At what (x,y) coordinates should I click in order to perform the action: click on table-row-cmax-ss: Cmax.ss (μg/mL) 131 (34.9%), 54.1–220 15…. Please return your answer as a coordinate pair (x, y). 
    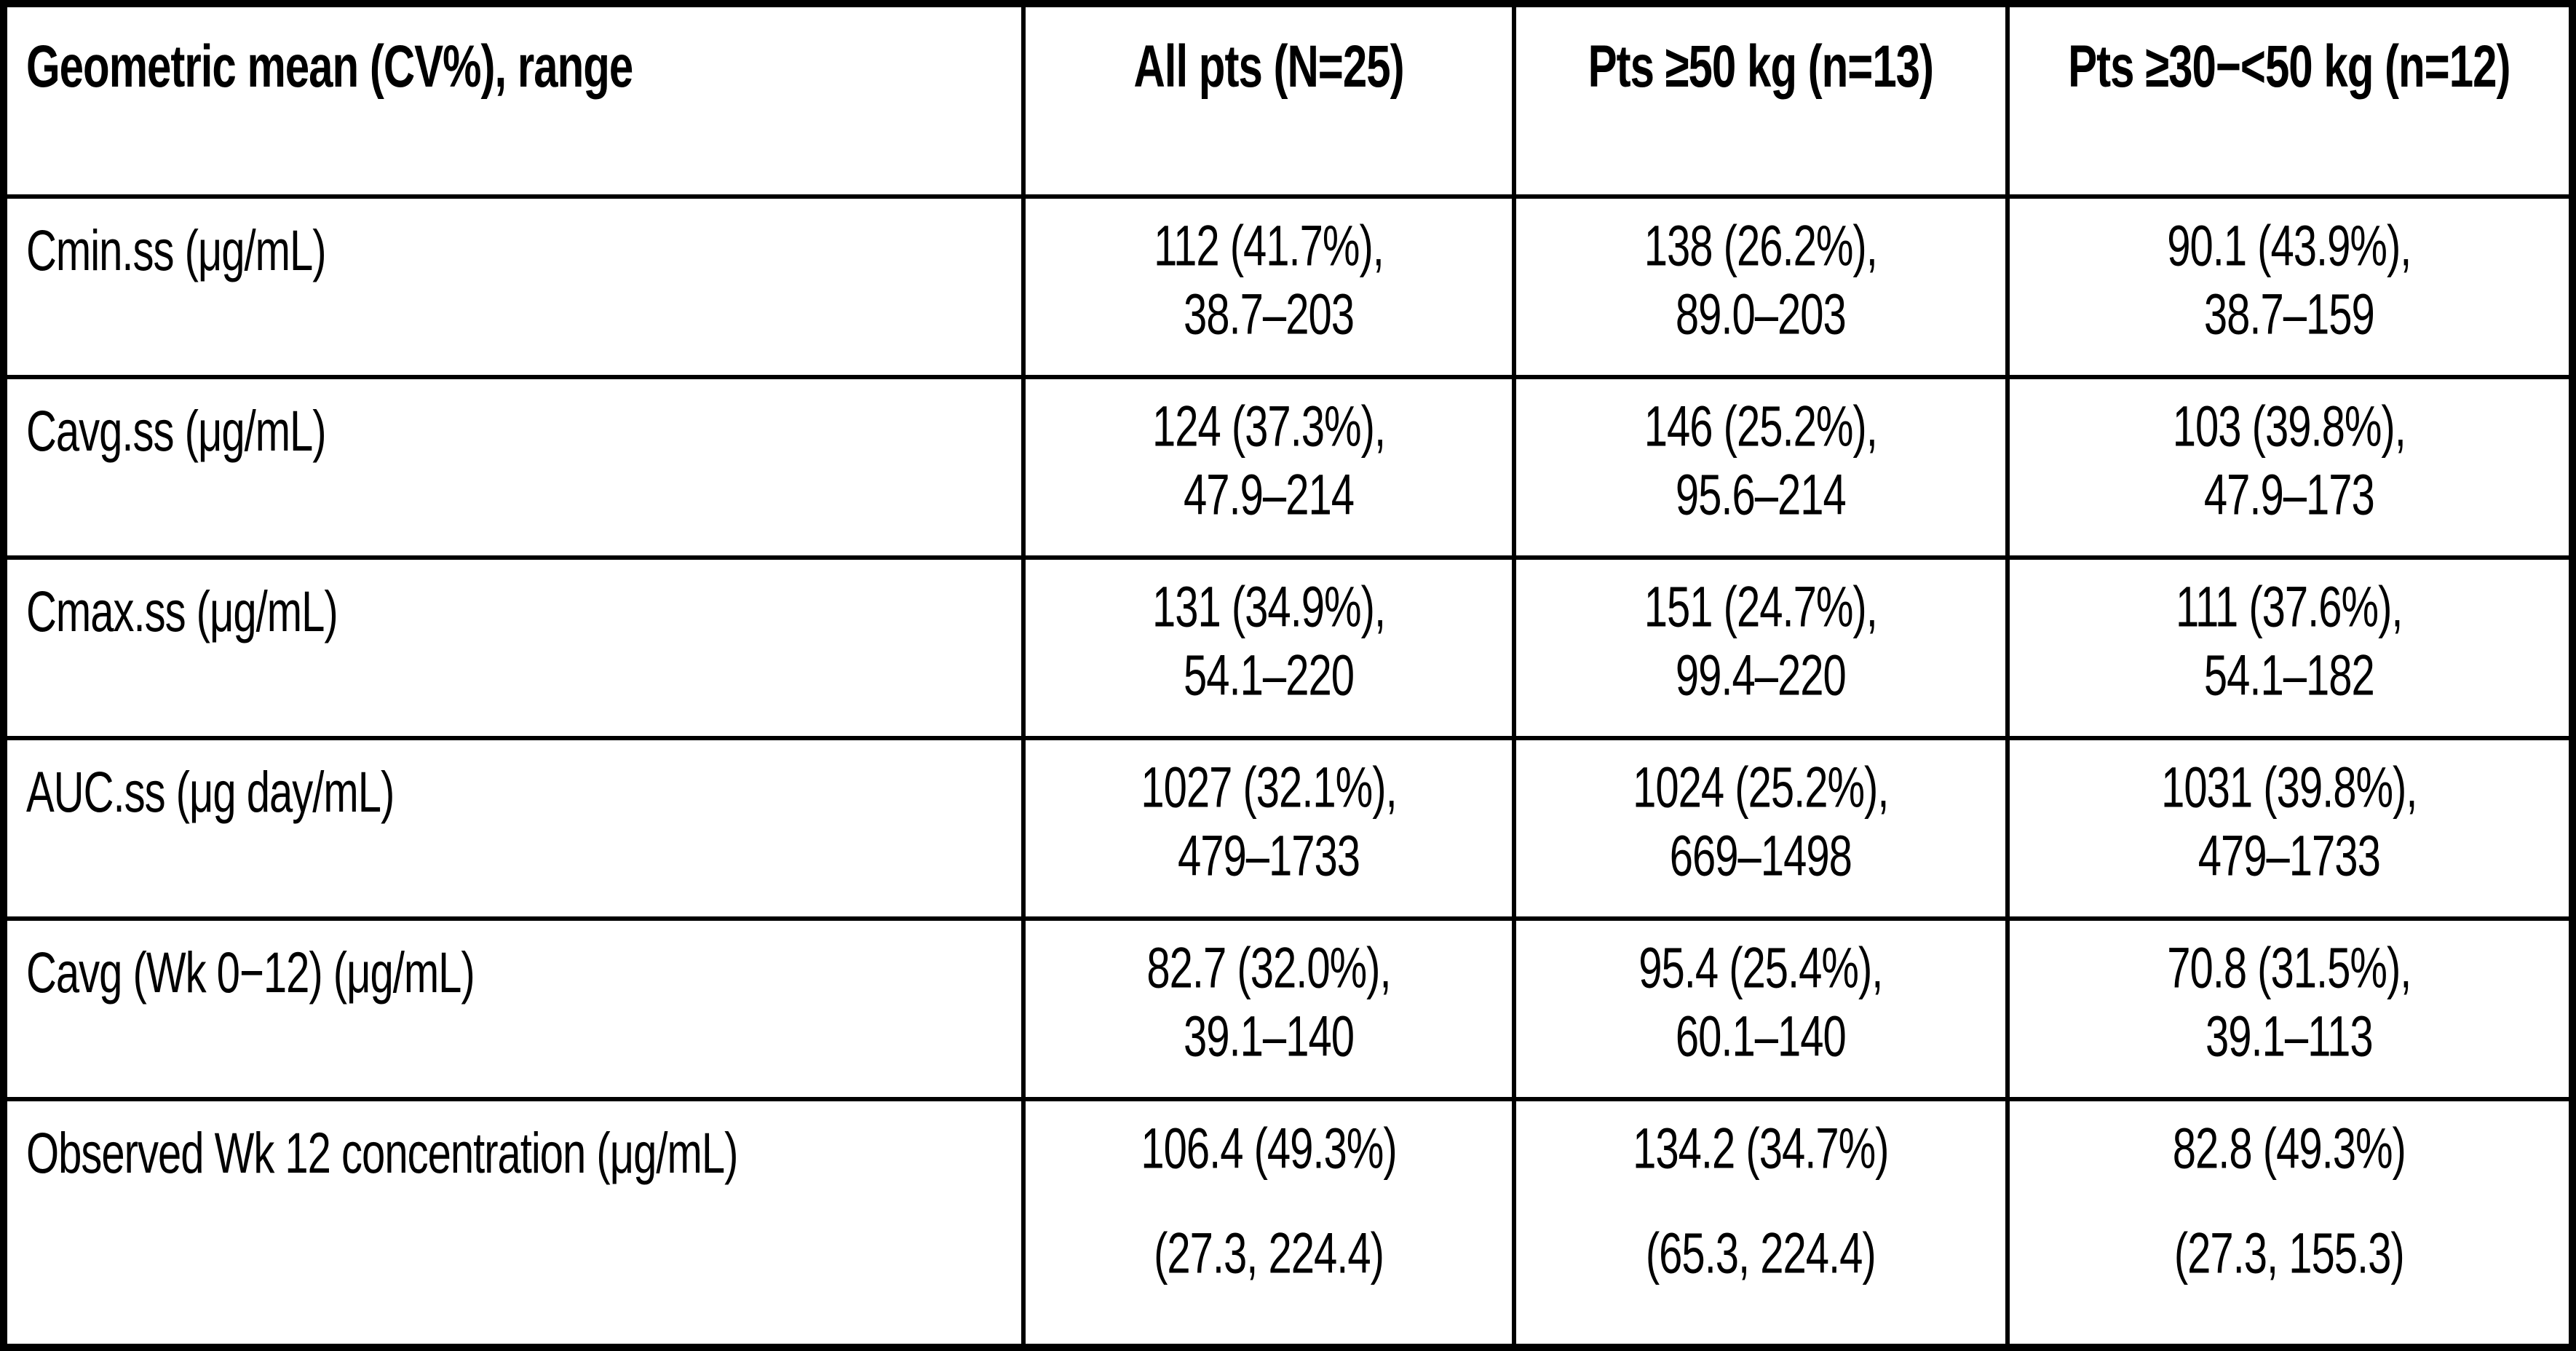
    Looking at the image, I should click on (1288, 647).